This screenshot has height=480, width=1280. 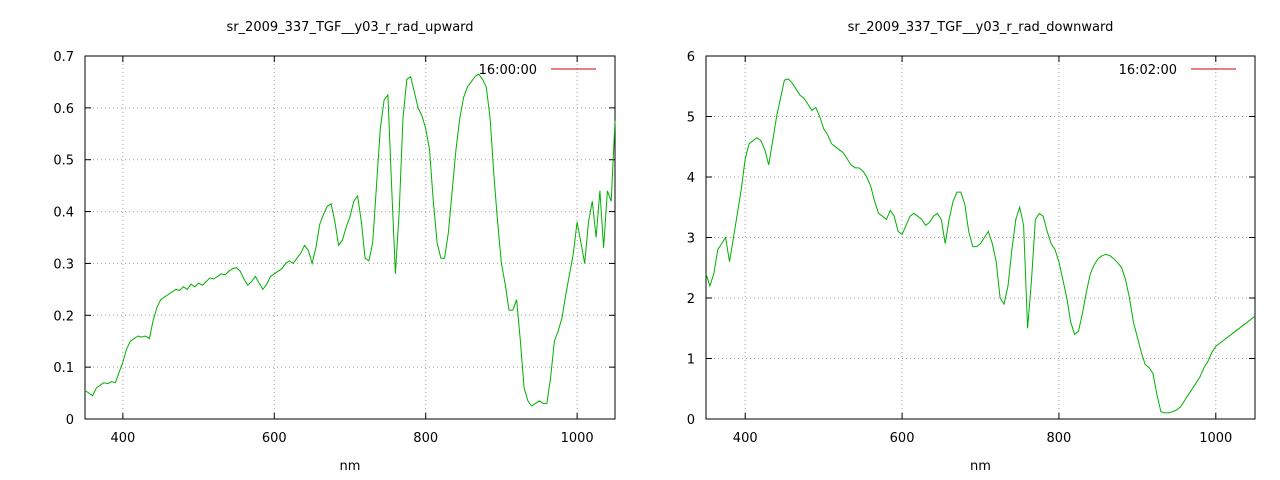 I want to click on chart-upward-ytick-label-7: 0.7, so click(x=63, y=57).